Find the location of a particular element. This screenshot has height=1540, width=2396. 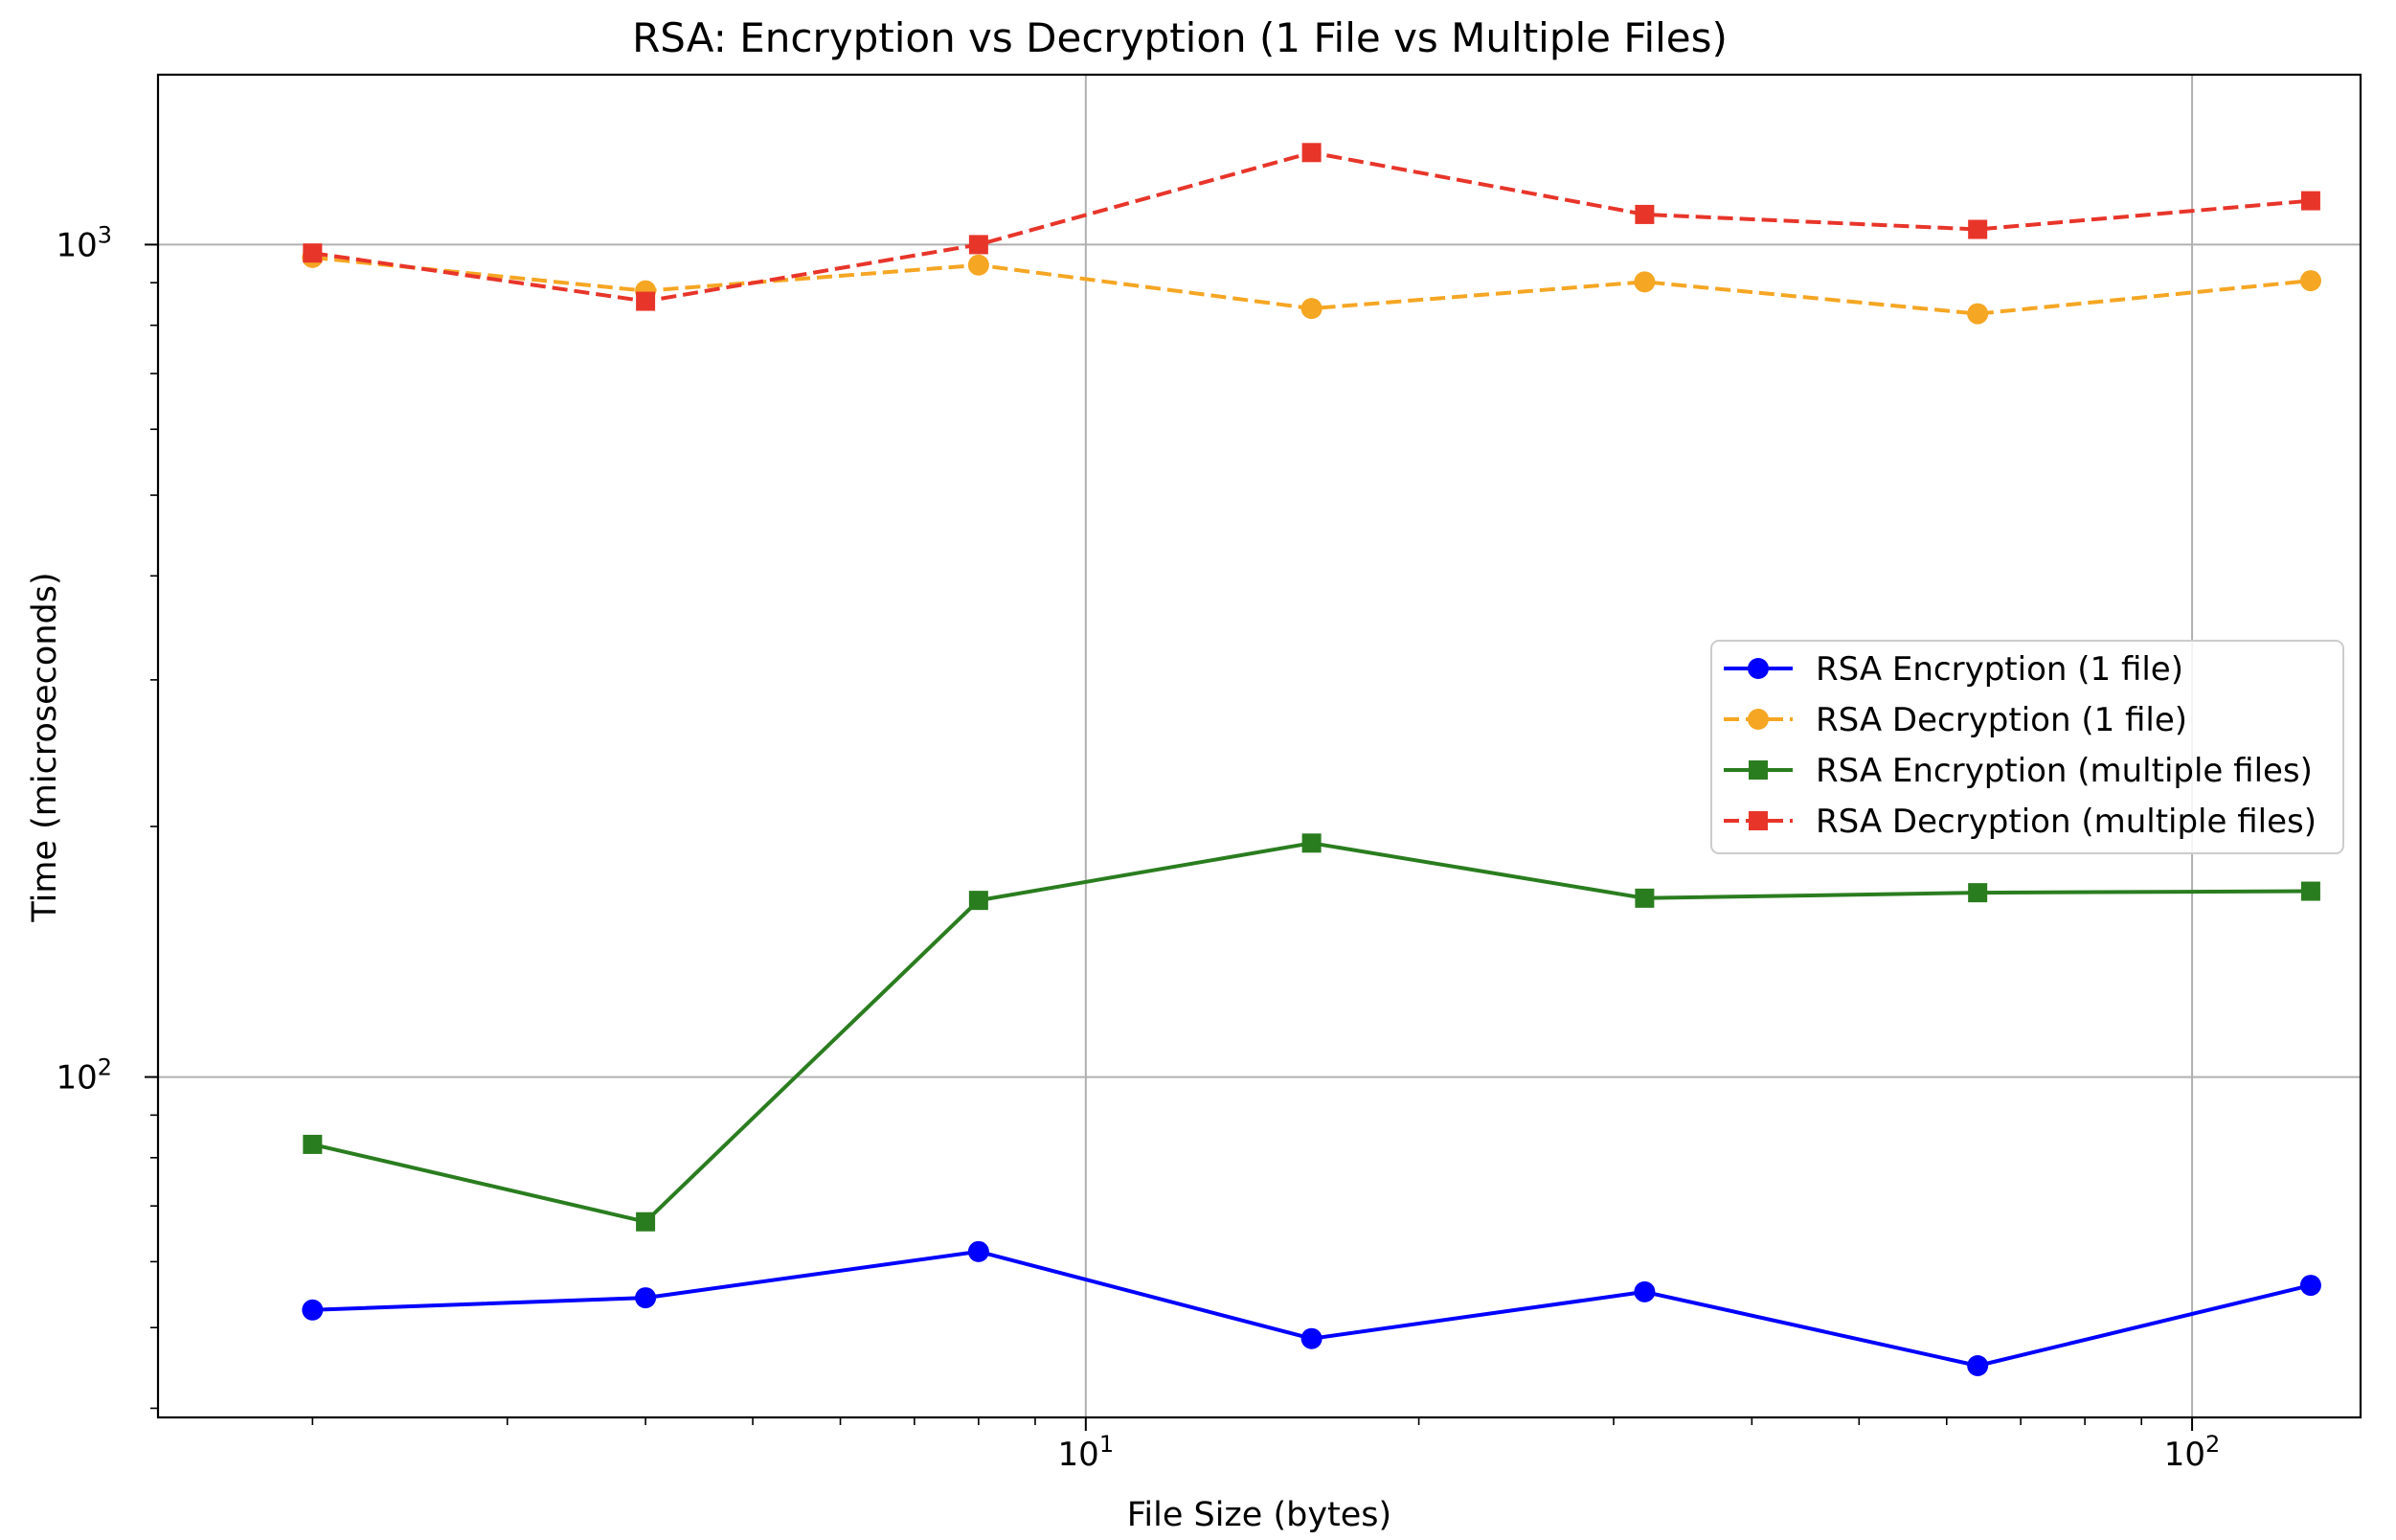

legend-label-rsa-encryption-multiple-files: RSA Encryption (multiple files) is located at coordinates (2064, 771).